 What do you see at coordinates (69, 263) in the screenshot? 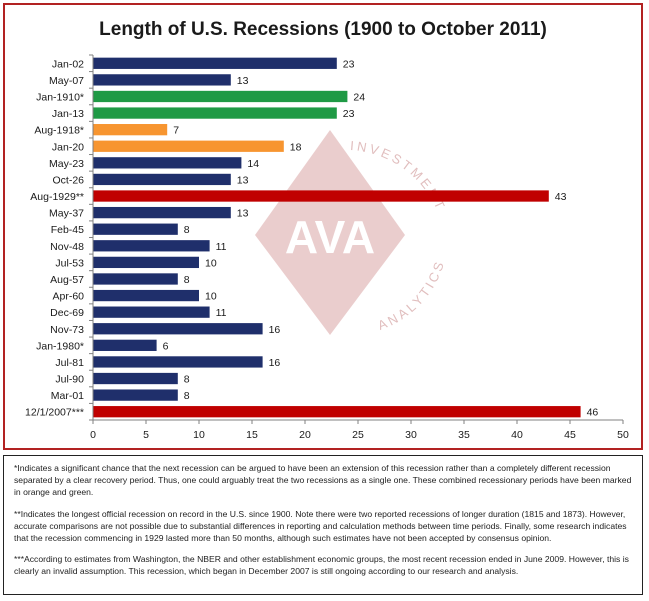
I see `y-tick-label: Jul-53` at bounding box center [69, 263].